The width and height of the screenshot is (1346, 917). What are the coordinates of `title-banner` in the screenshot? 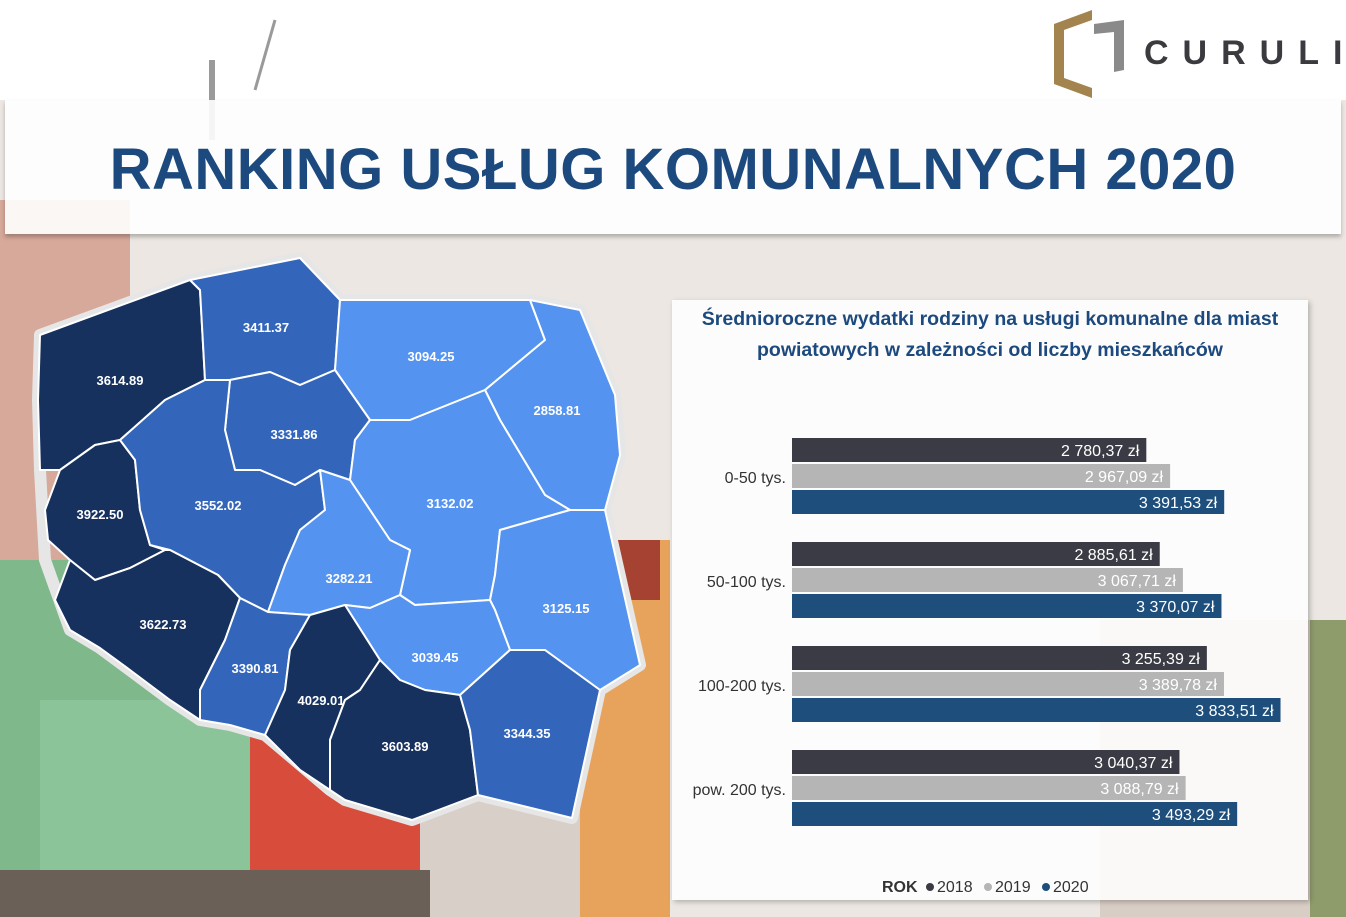 It's located at (673, 167).